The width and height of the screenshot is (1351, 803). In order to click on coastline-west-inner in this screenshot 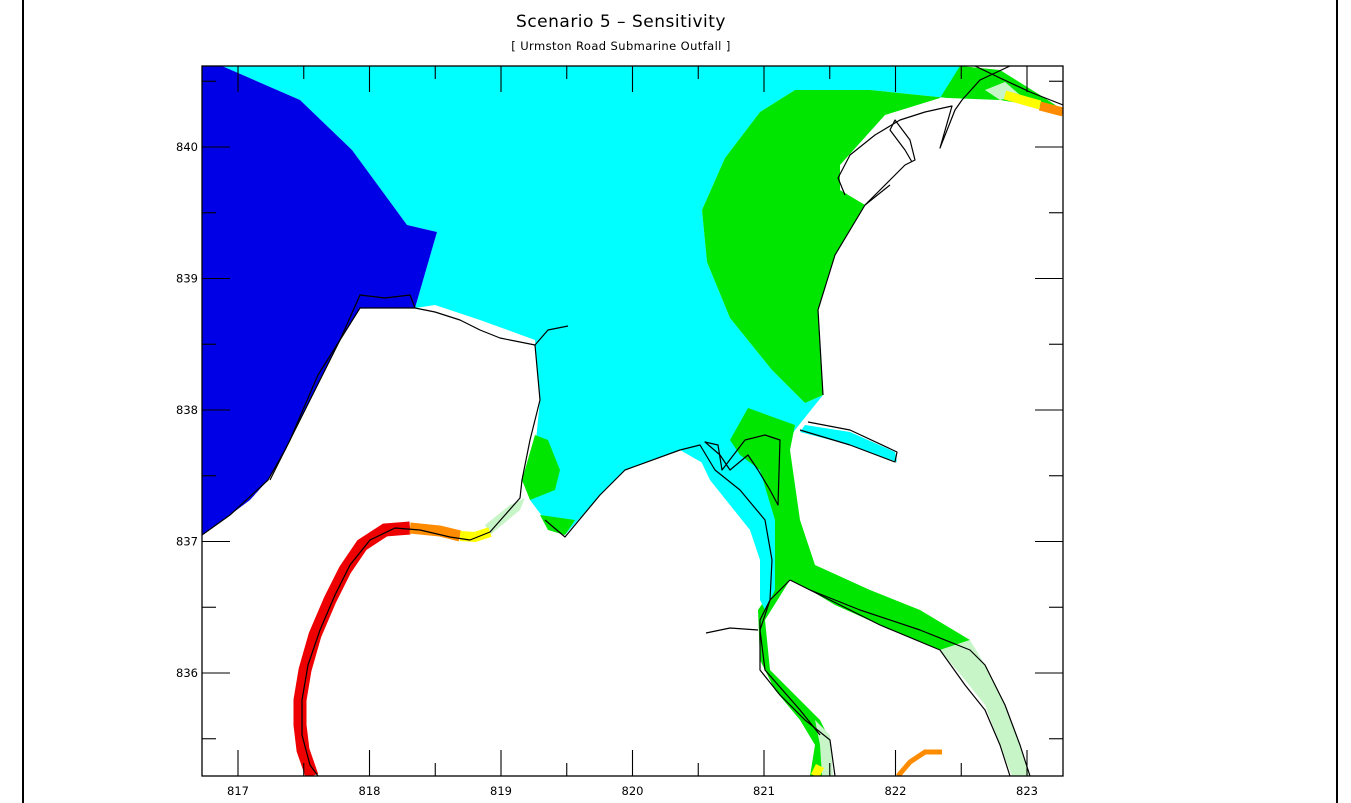, I will do `click(419, 387)`.